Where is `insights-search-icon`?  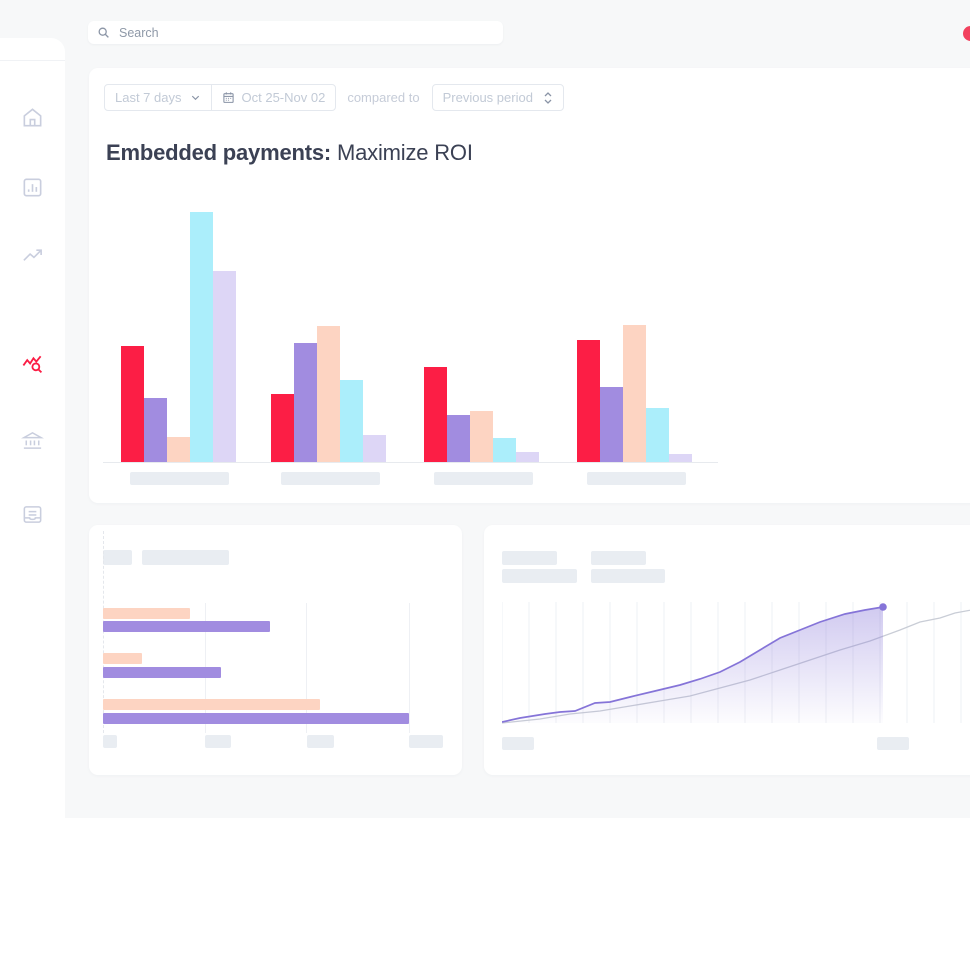
insights-search-icon is located at coordinates (32, 364).